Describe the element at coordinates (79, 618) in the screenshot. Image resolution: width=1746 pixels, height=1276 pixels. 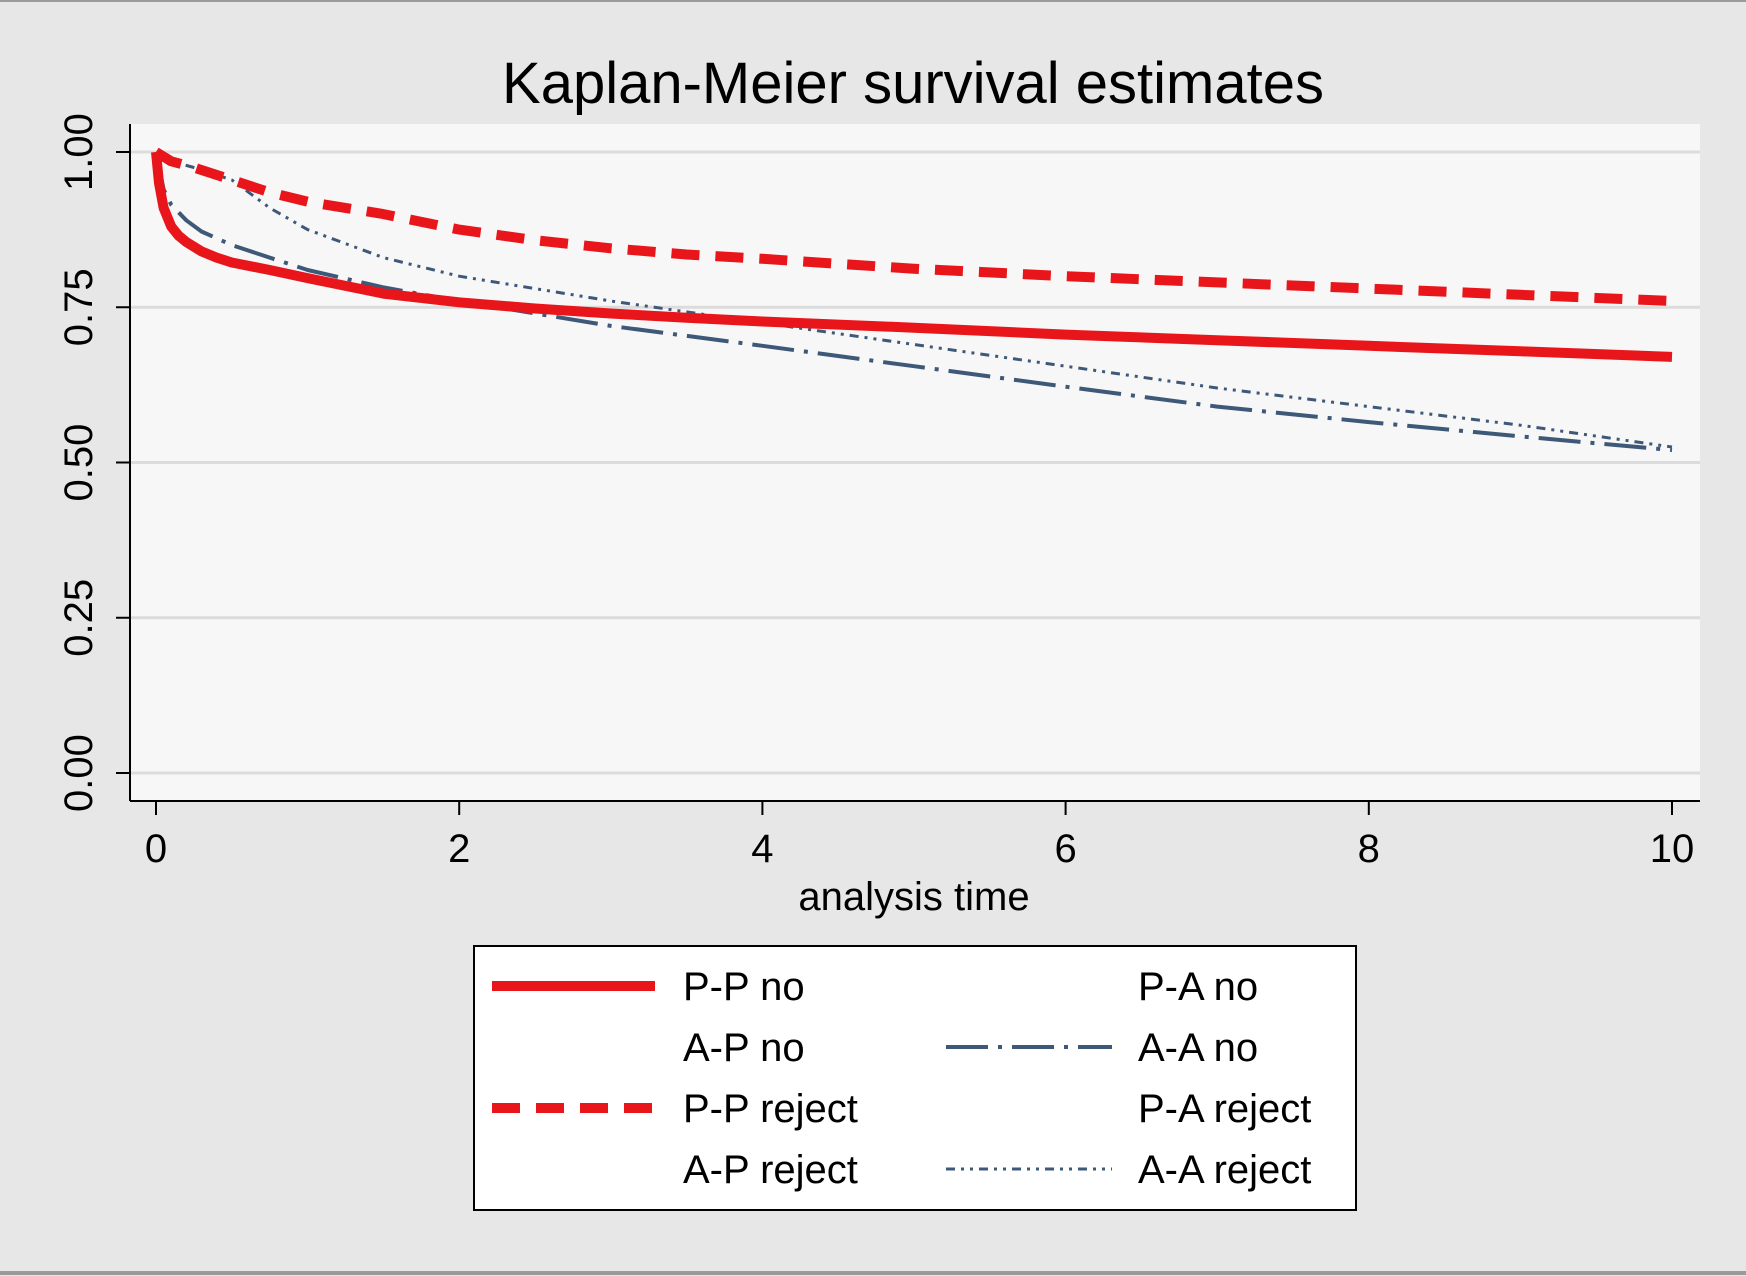
I see `y-tick-label: 0.25` at that location.